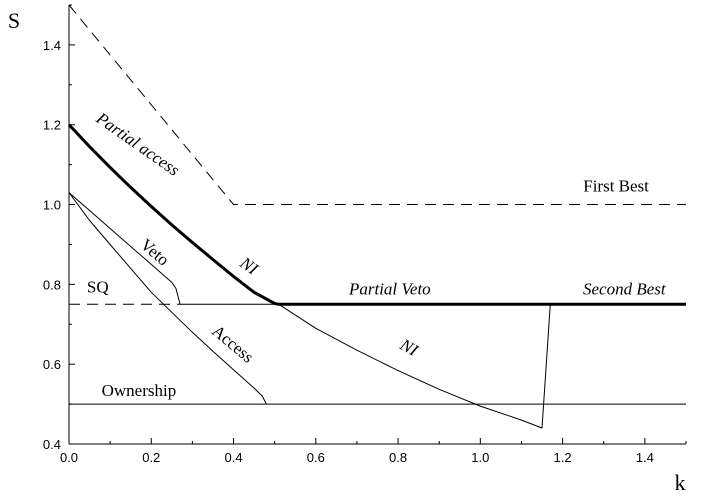  I want to click on series-access, so click(167, 298).